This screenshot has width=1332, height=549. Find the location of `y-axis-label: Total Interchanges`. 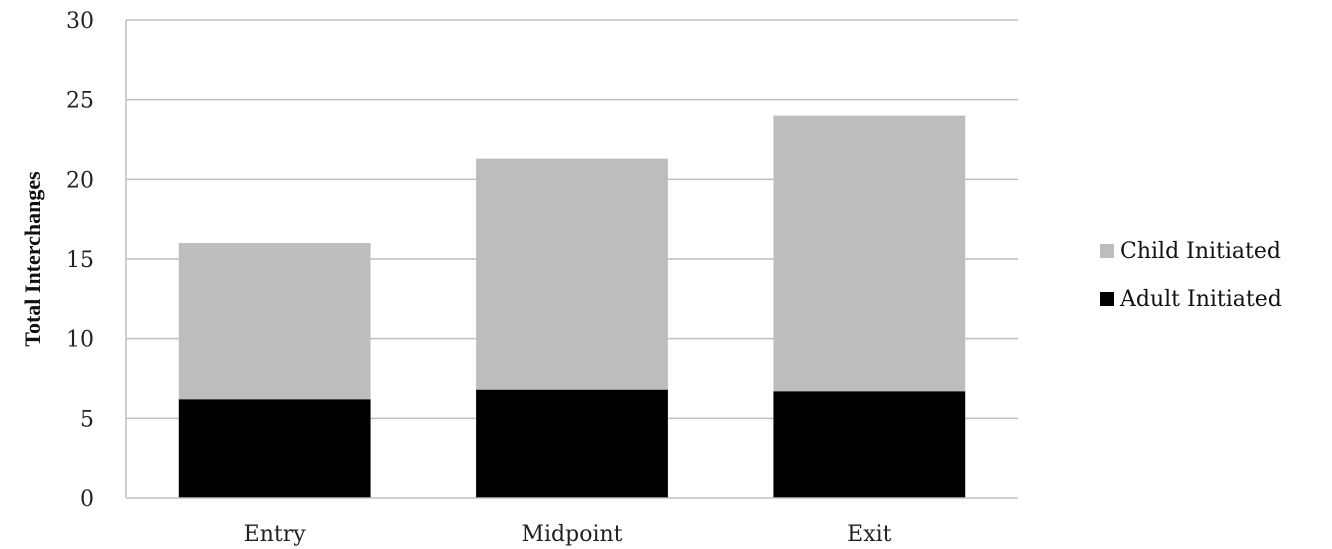

y-axis-label: Total Interchanges is located at coordinates (32, 259).